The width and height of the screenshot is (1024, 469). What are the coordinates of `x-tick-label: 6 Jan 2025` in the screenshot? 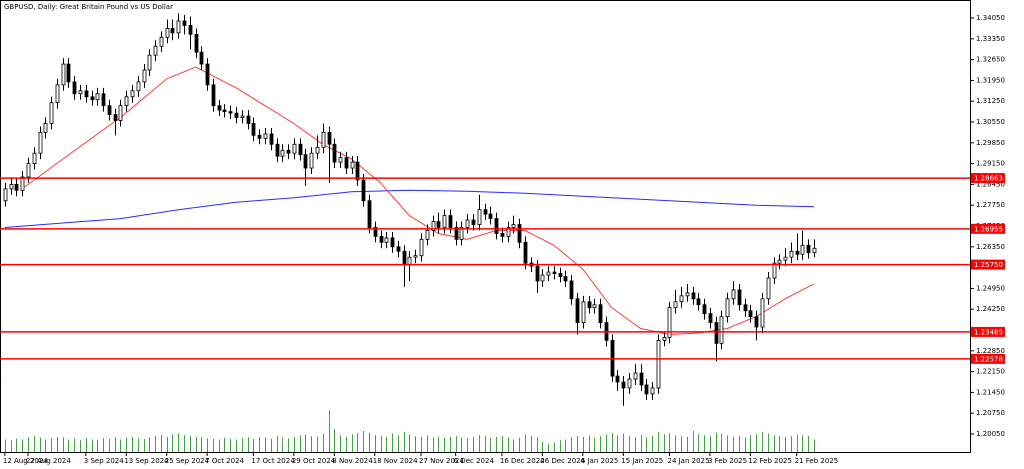 It's located at (600, 461).